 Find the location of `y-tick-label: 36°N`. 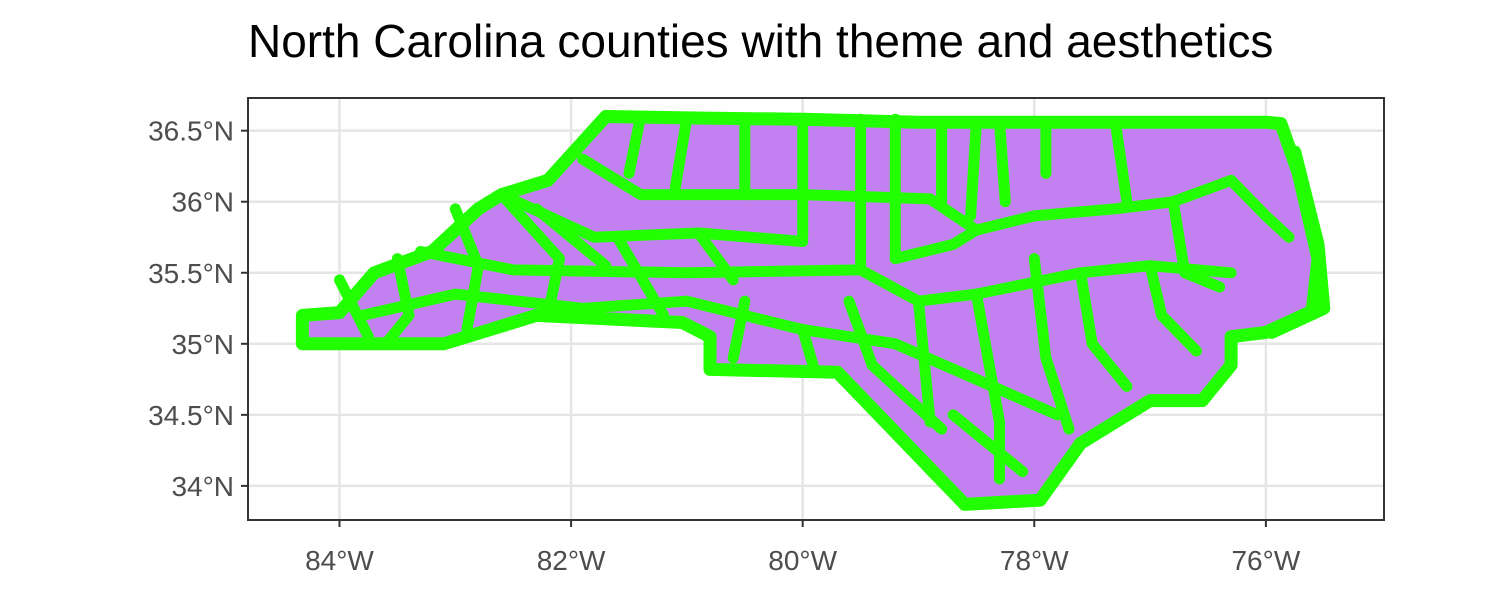

y-tick-label: 36°N is located at coordinates (202, 202).